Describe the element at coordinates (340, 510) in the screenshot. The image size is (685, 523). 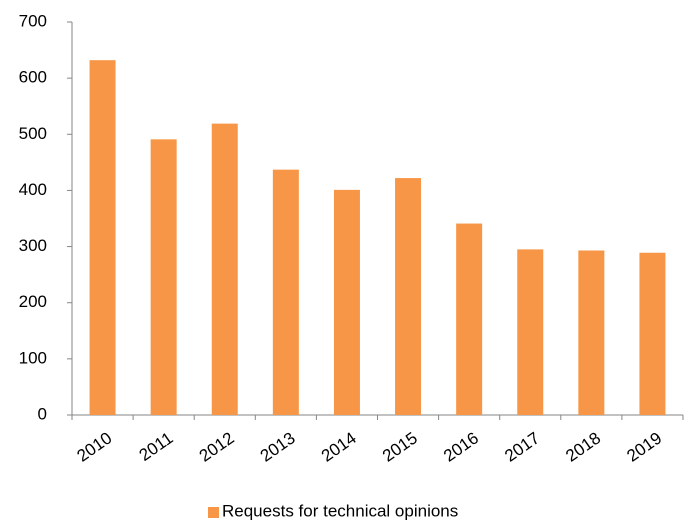
I see `legend-label: Requests for technical opinions` at that location.